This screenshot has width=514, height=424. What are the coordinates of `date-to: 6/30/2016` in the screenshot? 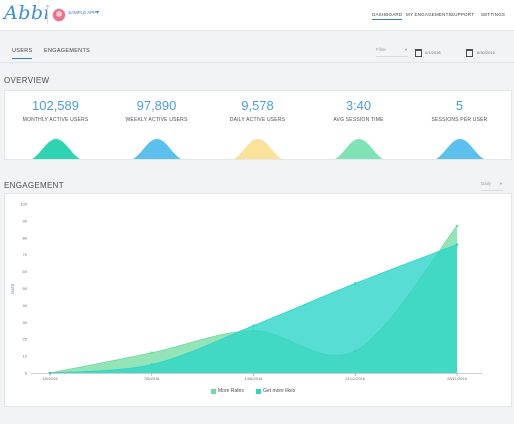 It's located at (486, 52).